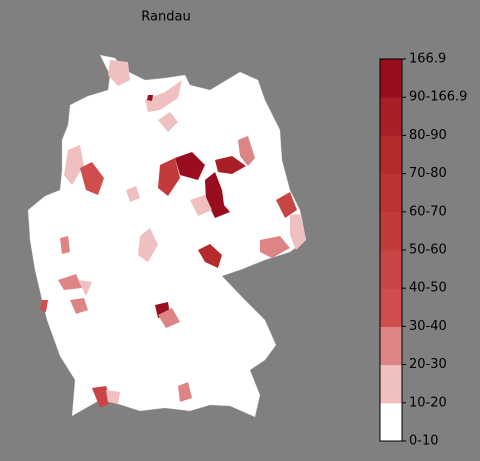  I want to click on colorbar-tick-label: 30-40, so click(428, 326).